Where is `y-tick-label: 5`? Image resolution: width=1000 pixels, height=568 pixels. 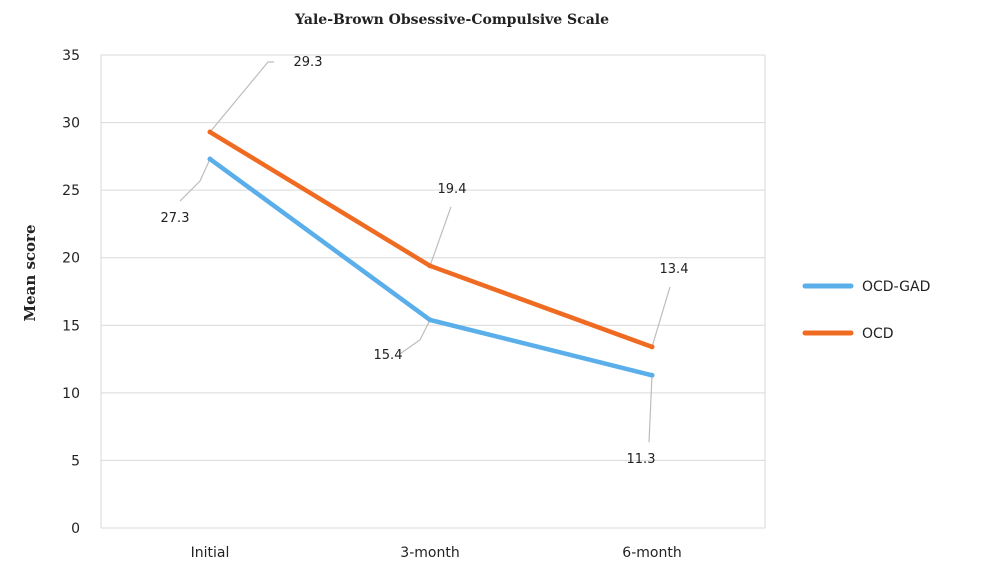
y-tick-label: 5 is located at coordinates (75, 461).